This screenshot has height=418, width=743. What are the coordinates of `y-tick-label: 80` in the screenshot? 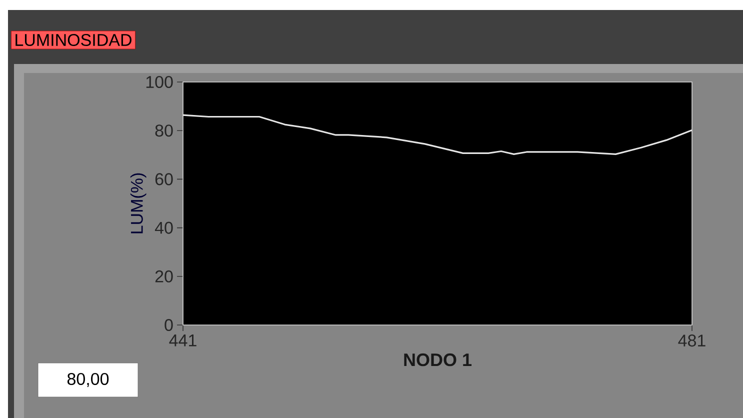 It's located at (164, 130).